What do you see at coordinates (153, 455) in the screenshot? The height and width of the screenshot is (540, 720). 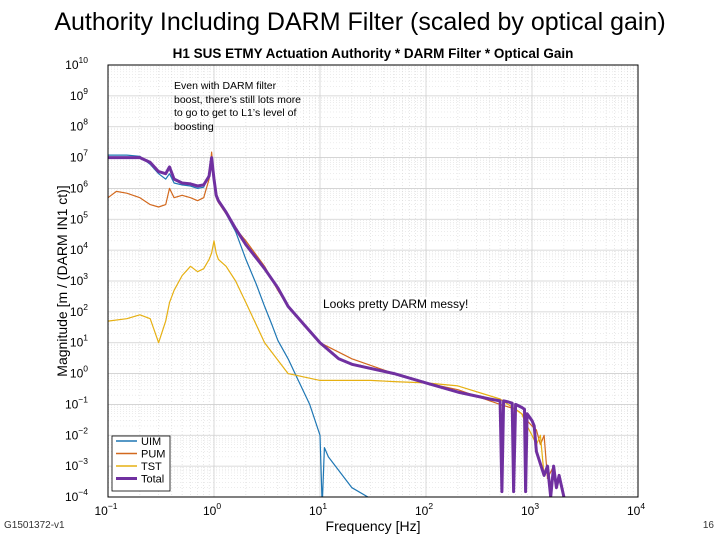 I see `legend-label-pum: PUM` at bounding box center [153, 455].